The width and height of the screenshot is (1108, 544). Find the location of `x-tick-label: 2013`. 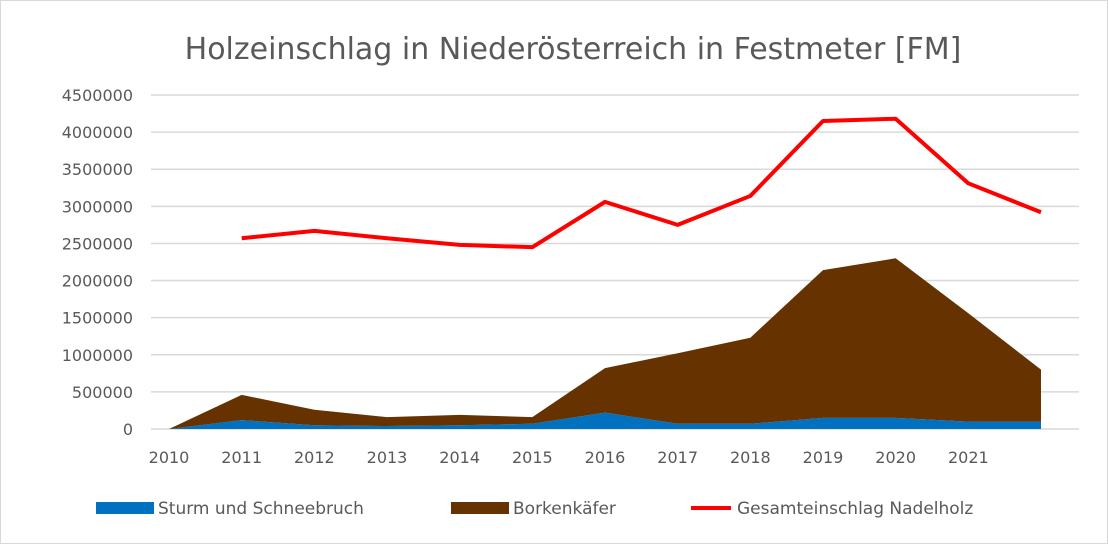

x-tick-label: 2013 is located at coordinates (387, 457).